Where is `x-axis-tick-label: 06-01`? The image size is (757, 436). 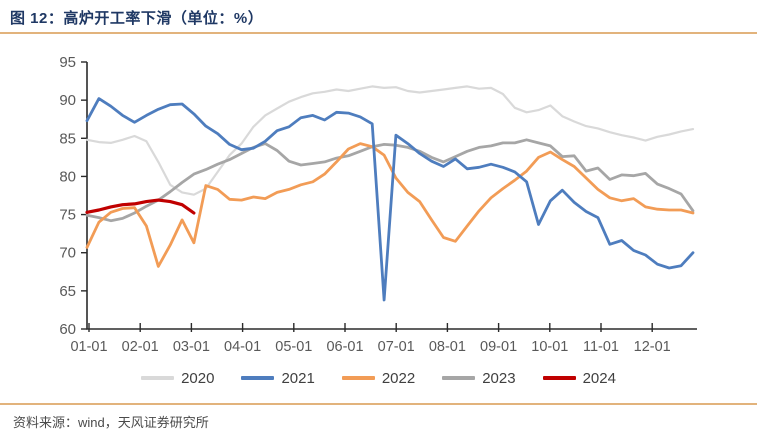 x-axis-tick-label: 06-01 is located at coordinates (344, 347).